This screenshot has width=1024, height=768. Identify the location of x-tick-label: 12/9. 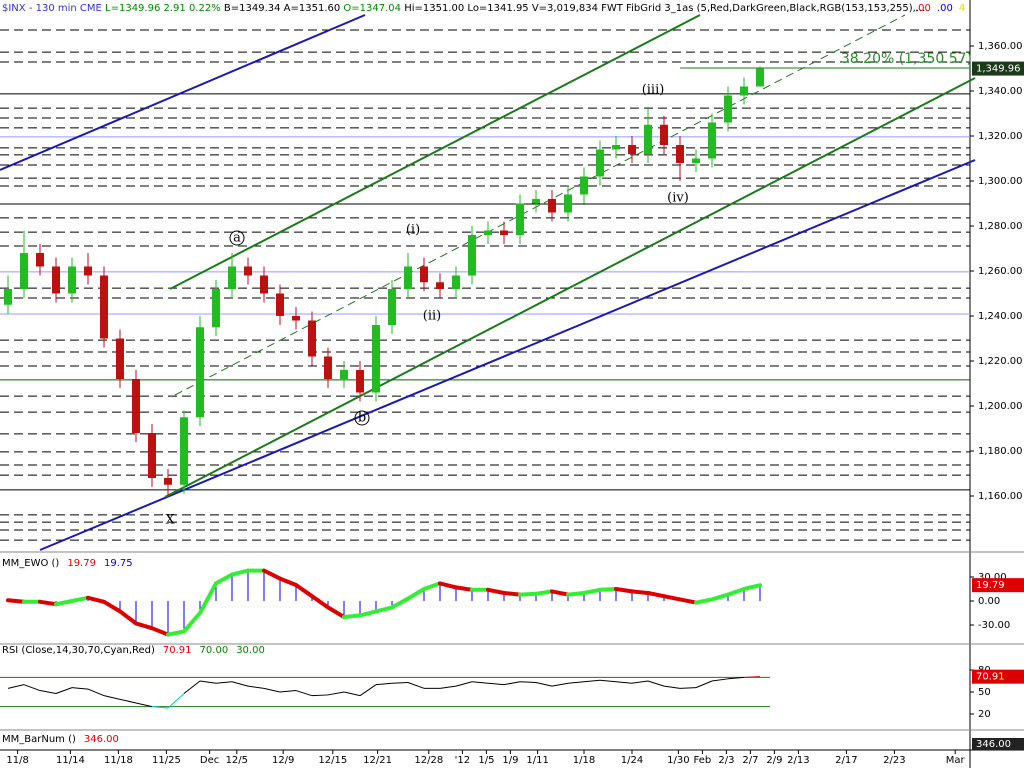
(283, 760).